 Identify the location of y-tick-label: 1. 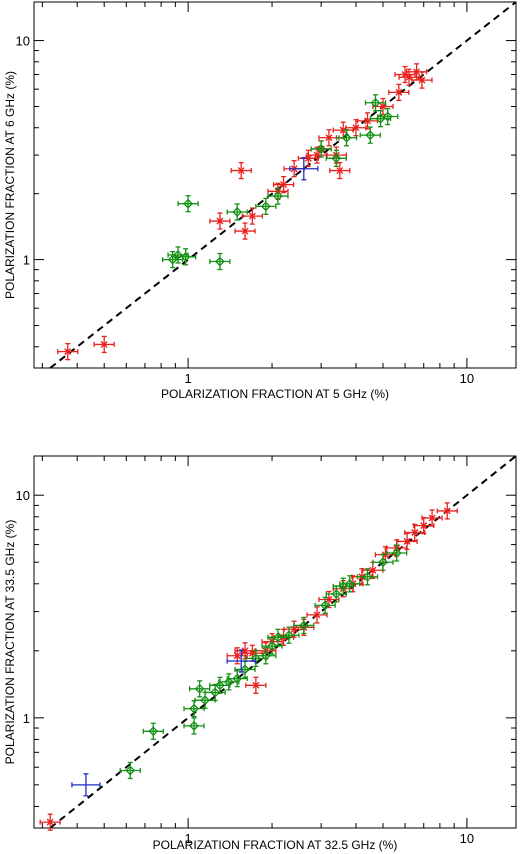
(26, 260).